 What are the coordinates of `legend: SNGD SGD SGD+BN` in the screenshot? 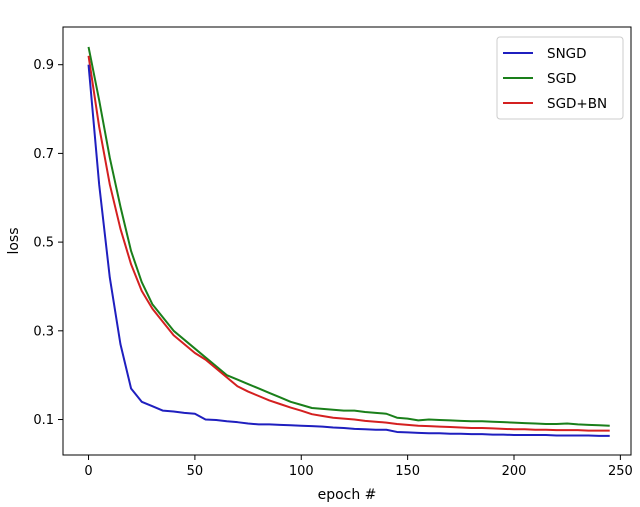 It's located at (560, 78).